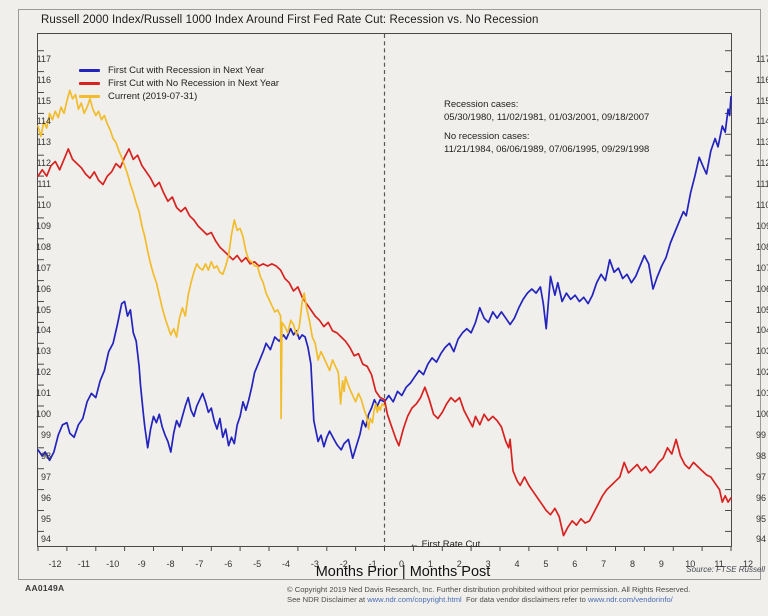  What do you see at coordinates (153, 96) in the screenshot?
I see `legend-label-current: Current (2019-07-31)` at bounding box center [153, 96].